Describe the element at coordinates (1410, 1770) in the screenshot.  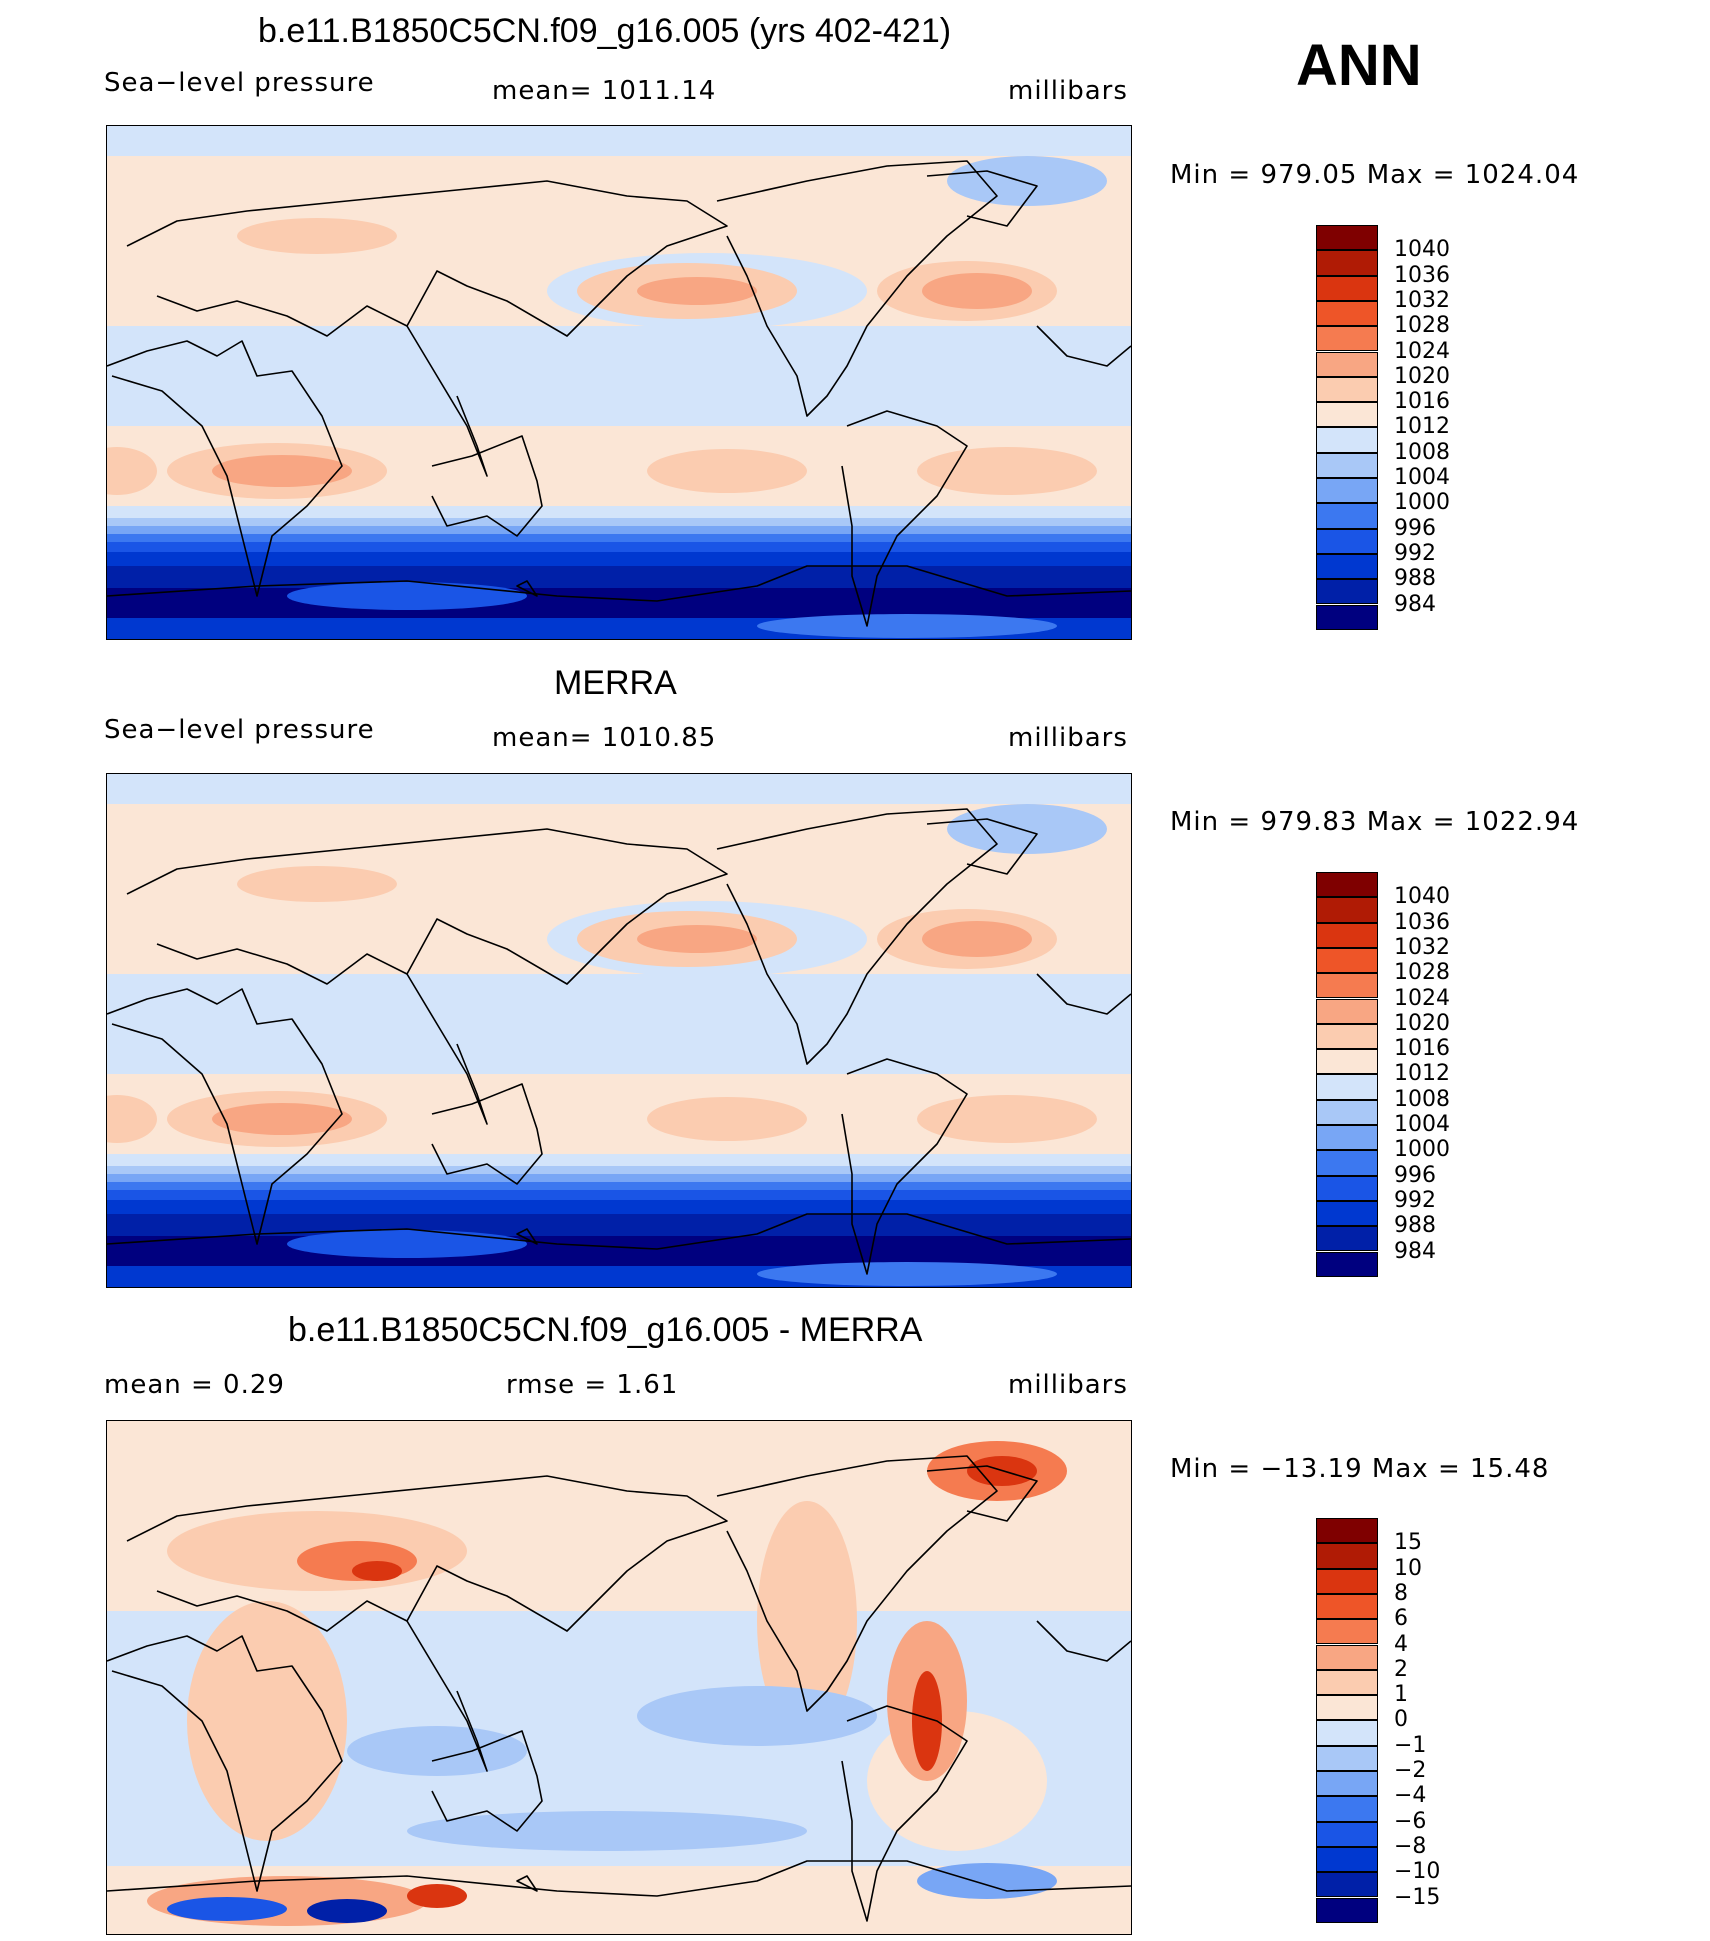
I see `colorbar-tick-label: −2` at that location.